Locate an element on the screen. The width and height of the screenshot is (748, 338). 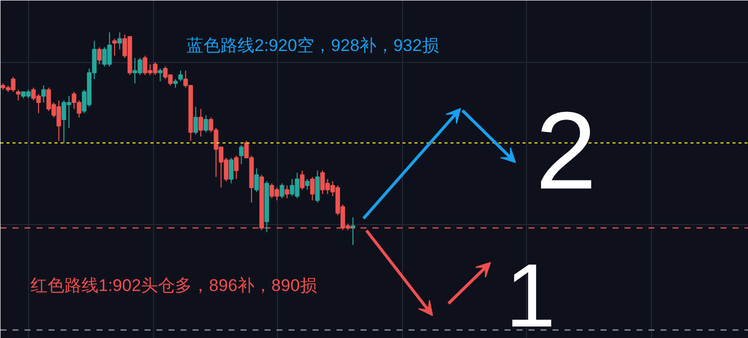
annotation: 蓝色路线2:920空，928补，932损 is located at coordinates (312, 45).